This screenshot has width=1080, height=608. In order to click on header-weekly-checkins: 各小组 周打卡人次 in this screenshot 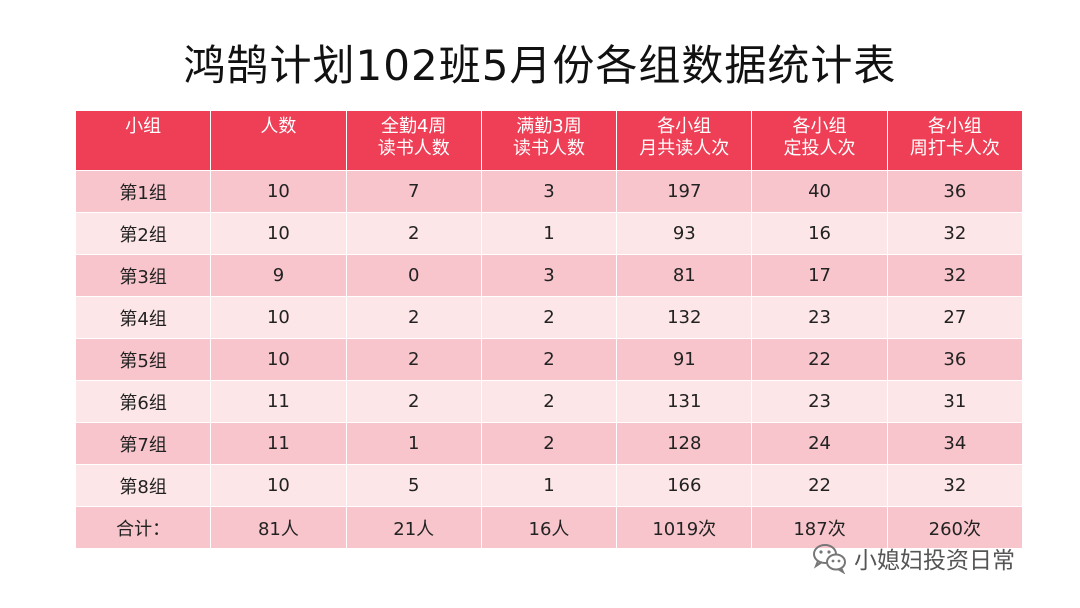, I will do `click(955, 140)`.